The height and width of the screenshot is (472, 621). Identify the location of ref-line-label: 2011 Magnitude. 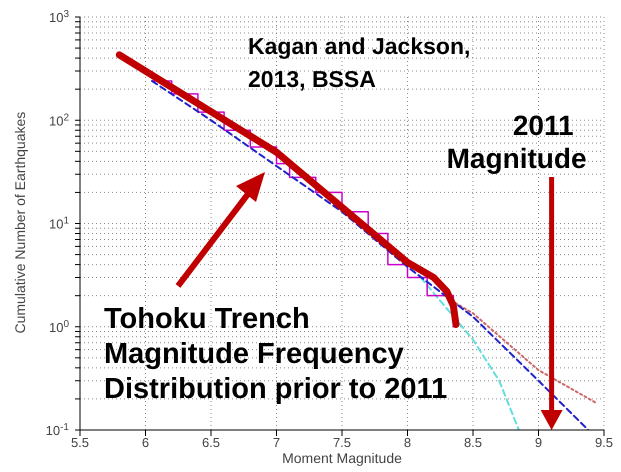
(516, 142).